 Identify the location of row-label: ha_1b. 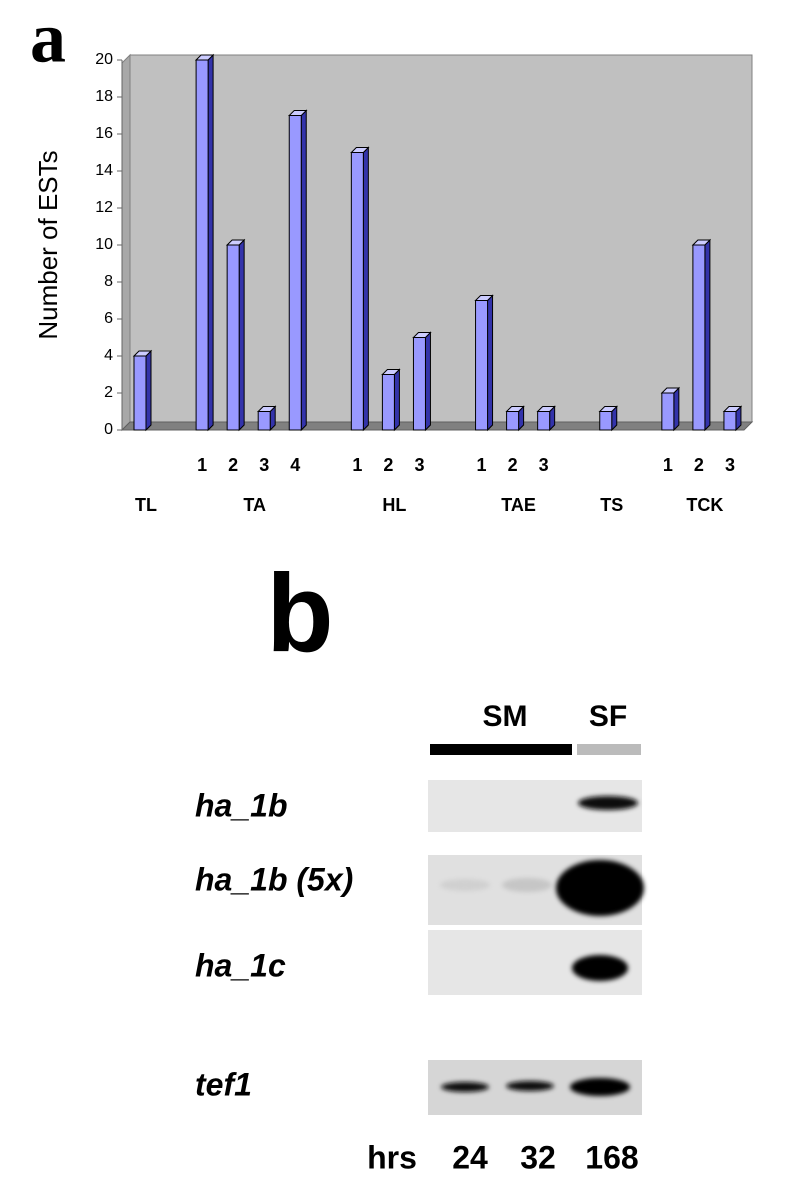
(241, 805).